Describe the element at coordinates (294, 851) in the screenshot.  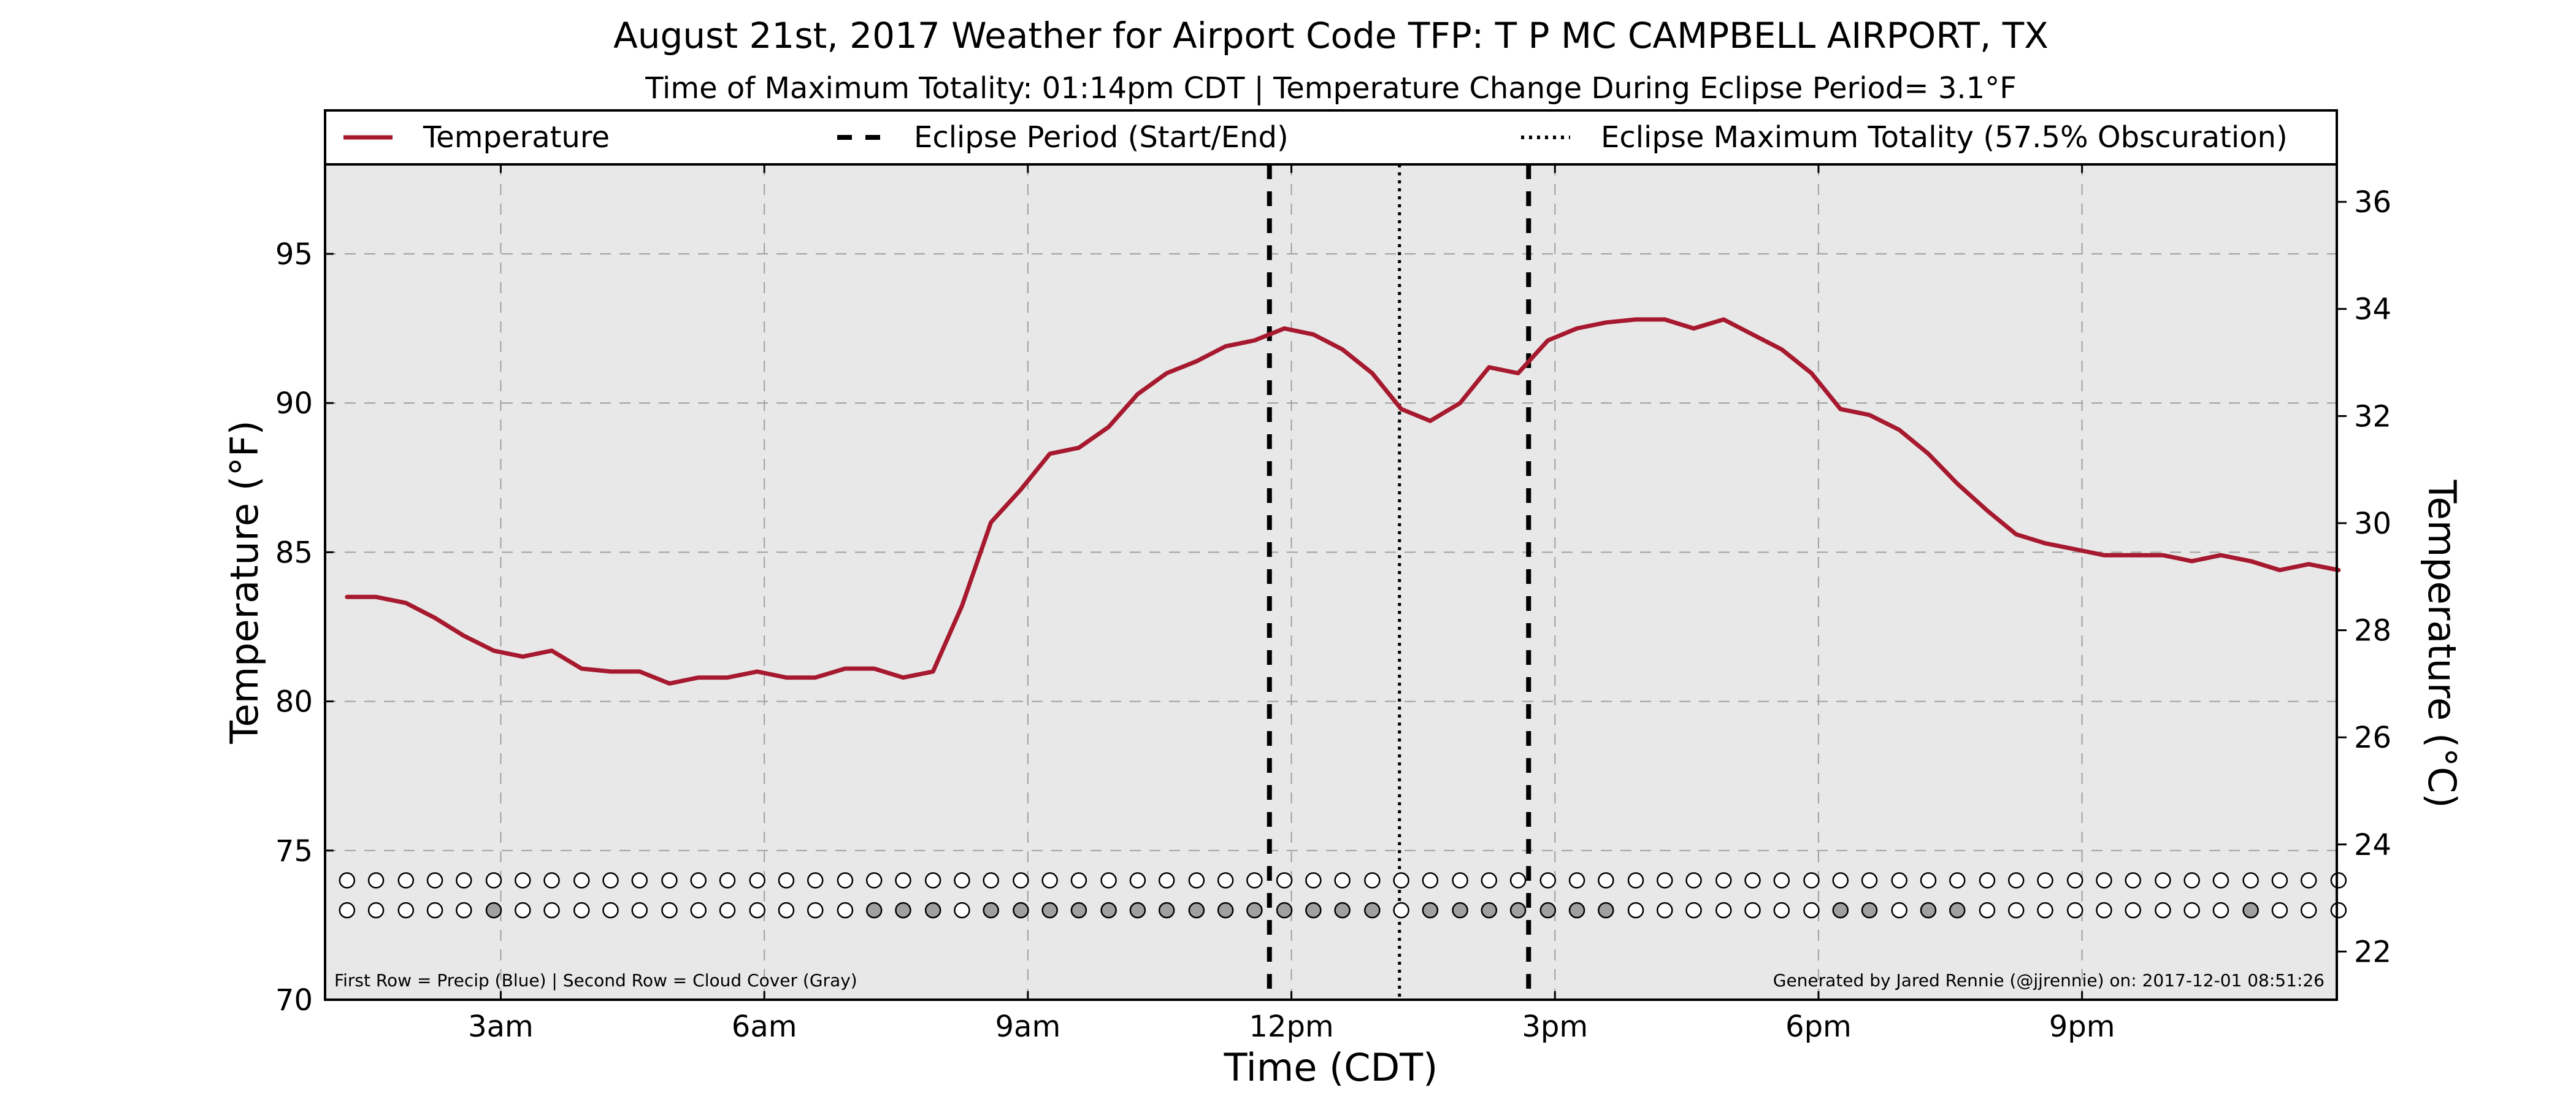
I see `y-tick-label: 75` at that location.